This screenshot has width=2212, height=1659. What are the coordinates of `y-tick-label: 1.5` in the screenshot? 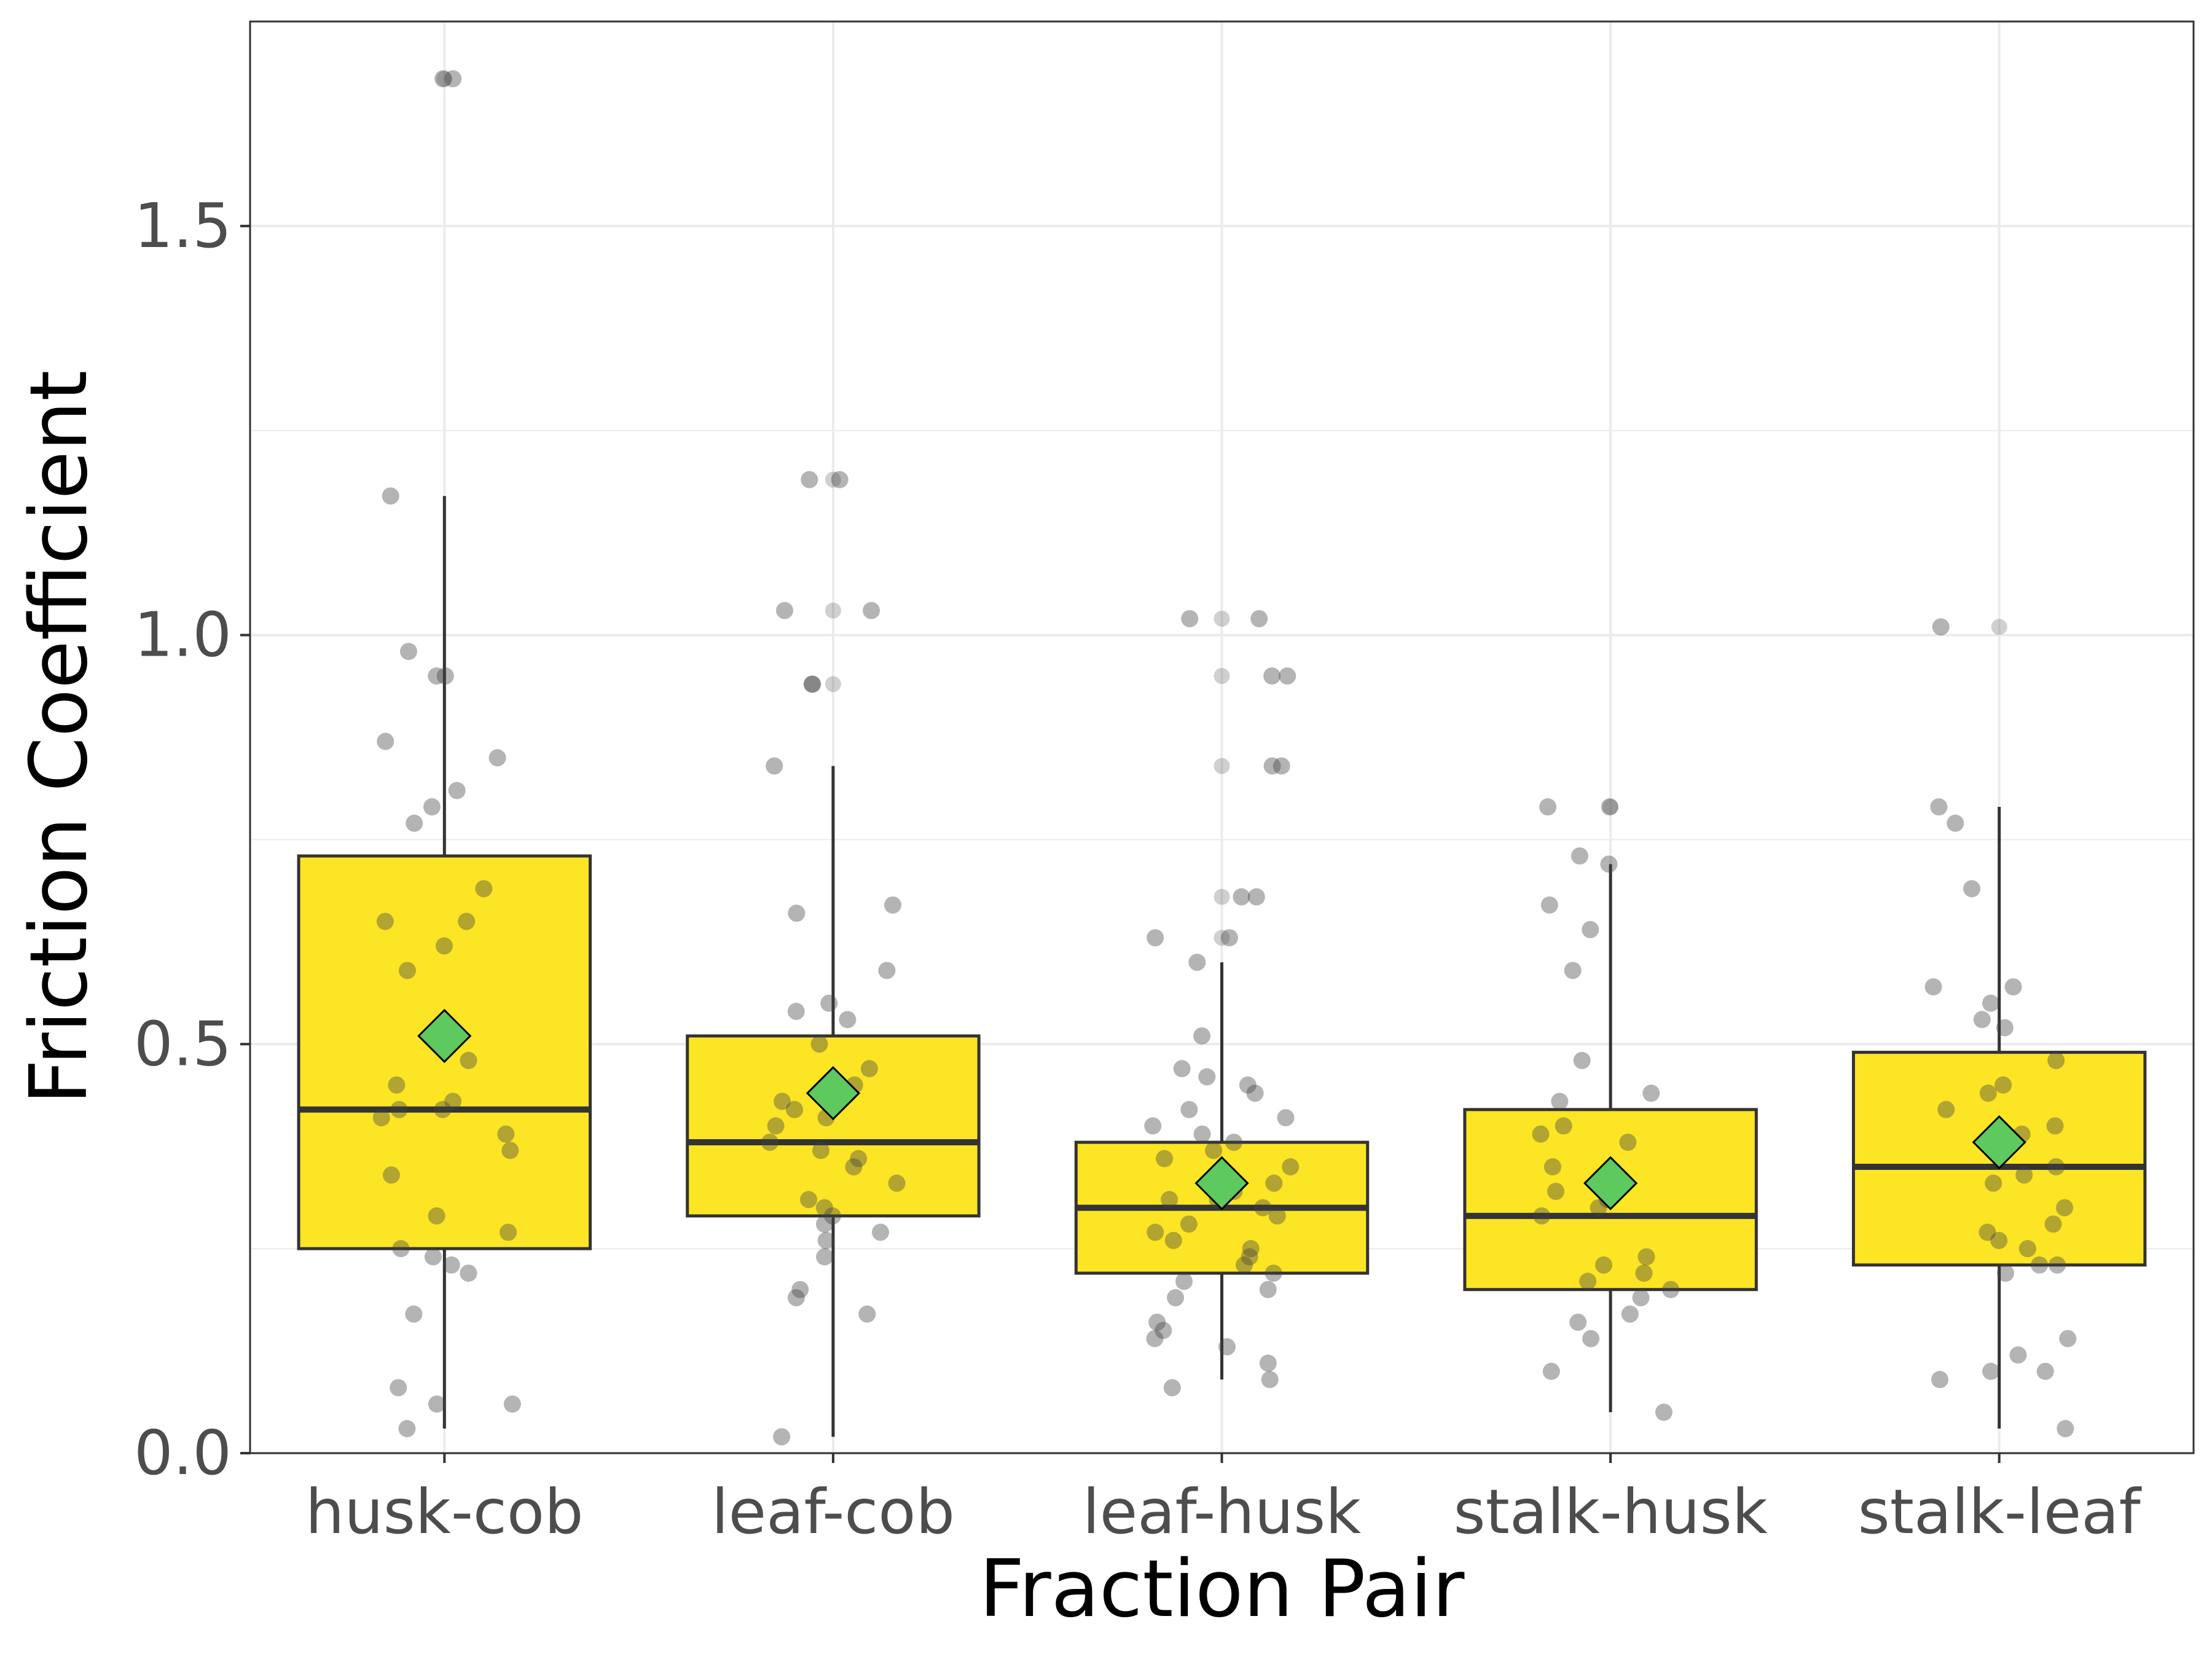 It's located at (183, 226).